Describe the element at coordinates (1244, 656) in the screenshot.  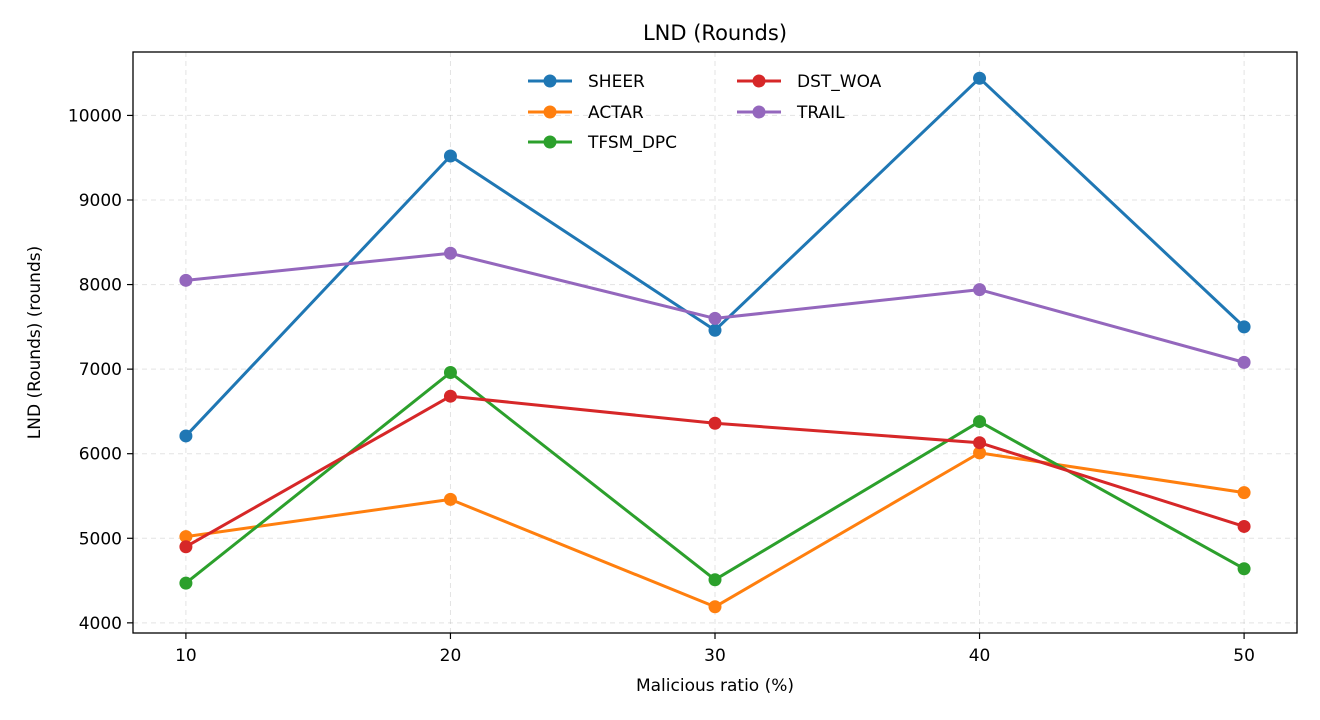
I see `x-tick-label: 50` at that location.